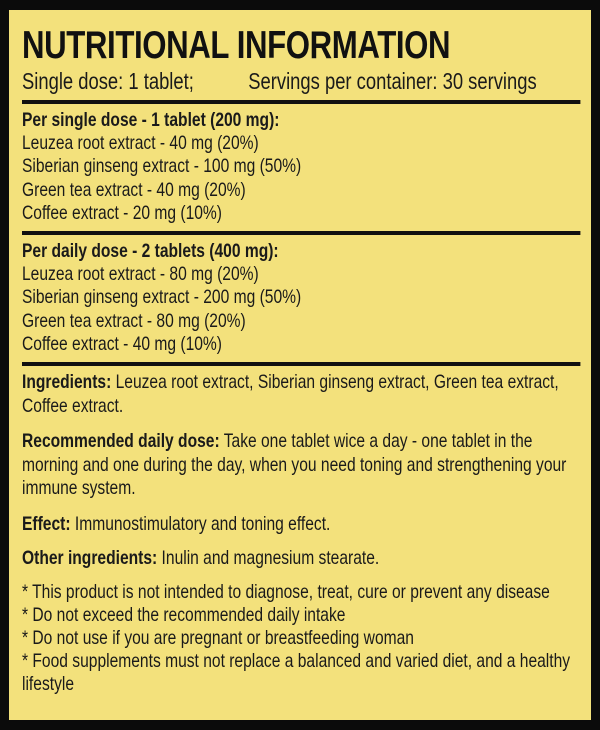 The height and width of the screenshot is (730, 600). I want to click on label-title: NUTRITIONAL INFORMATION, so click(236, 45).